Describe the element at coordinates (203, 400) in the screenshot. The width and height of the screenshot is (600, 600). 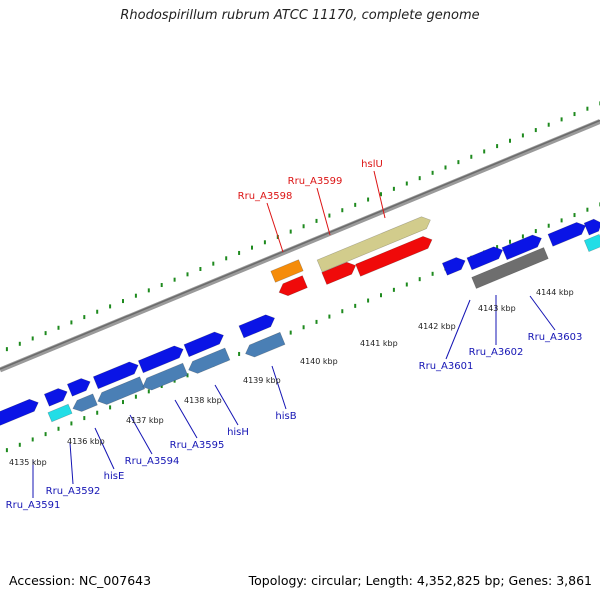
I see `scale-label: 4138 kbp` at that location.